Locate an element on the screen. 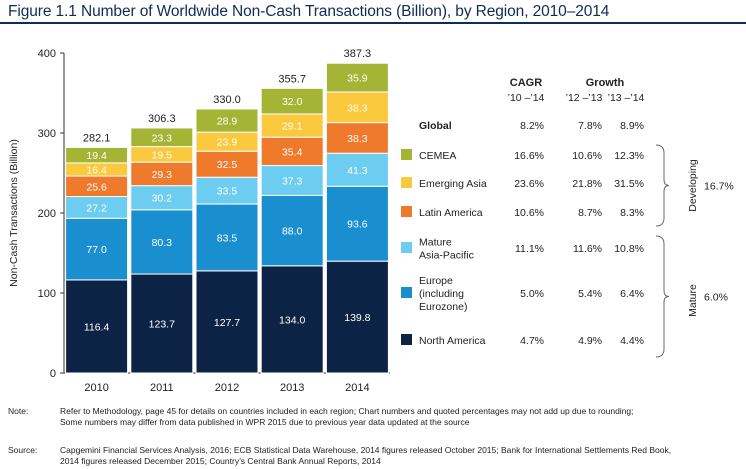  y-tick-label: 300 is located at coordinates (47, 134).